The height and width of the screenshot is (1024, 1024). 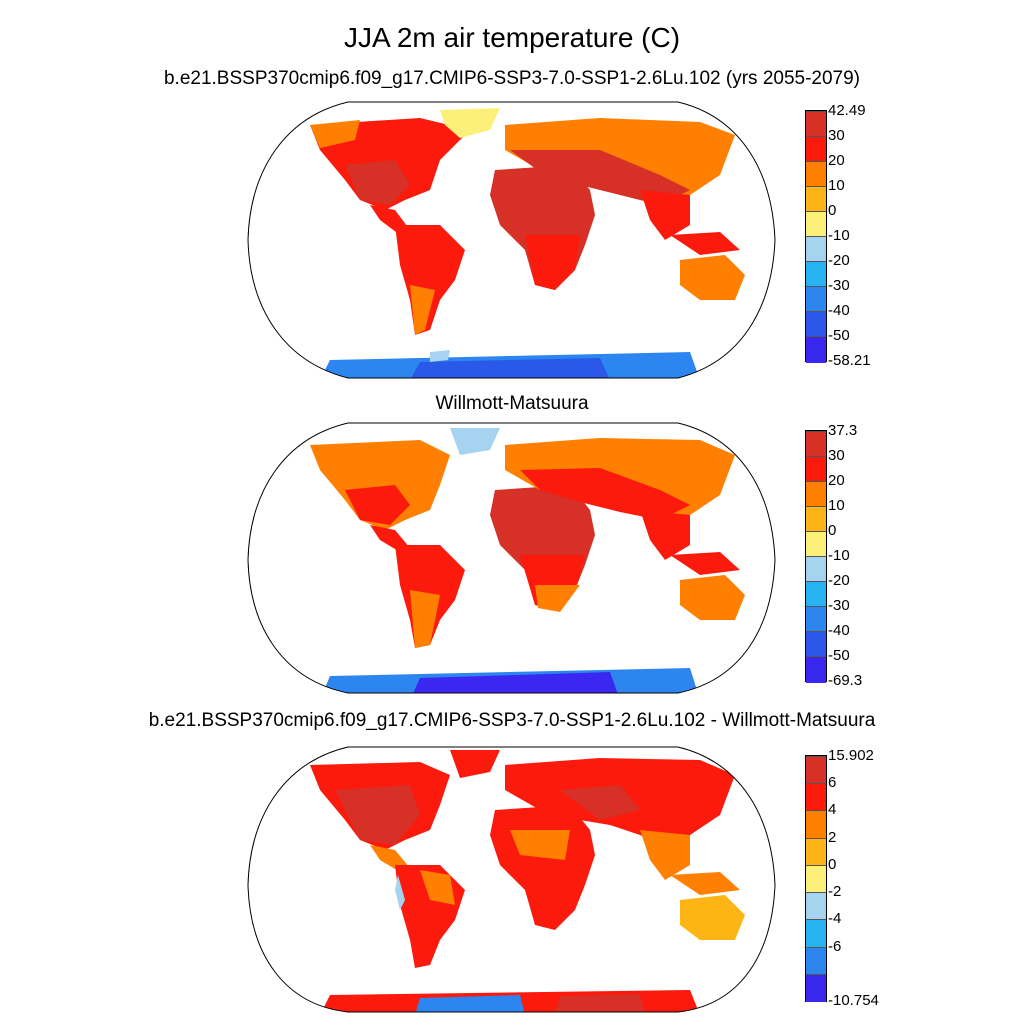 What do you see at coordinates (847, 110) in the screenshot?
I see `colorbar-label: 42.49` at bounding box center [847, 110].